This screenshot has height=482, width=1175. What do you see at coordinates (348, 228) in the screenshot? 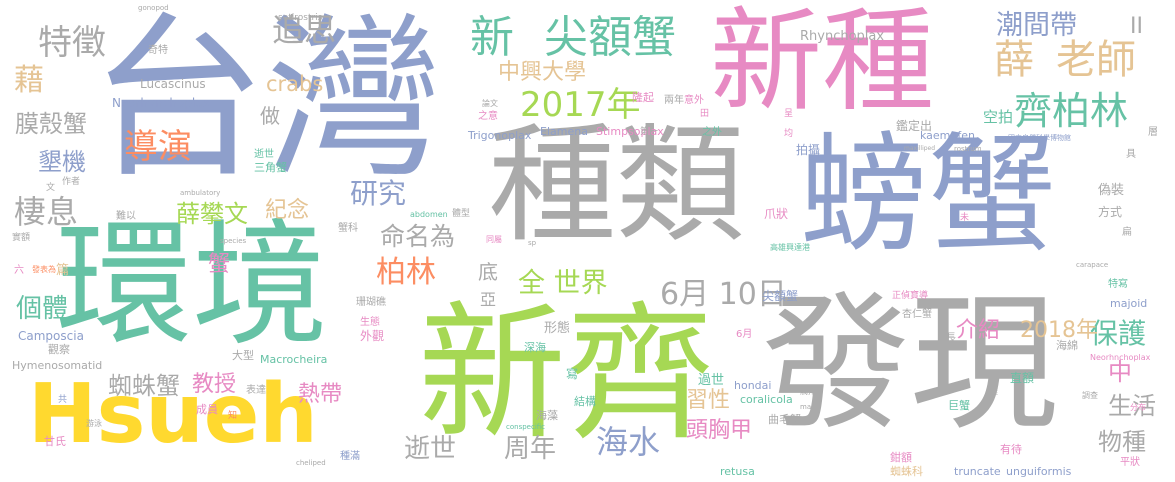
I see `word: 蟹科` at bounding box center [348, 228].